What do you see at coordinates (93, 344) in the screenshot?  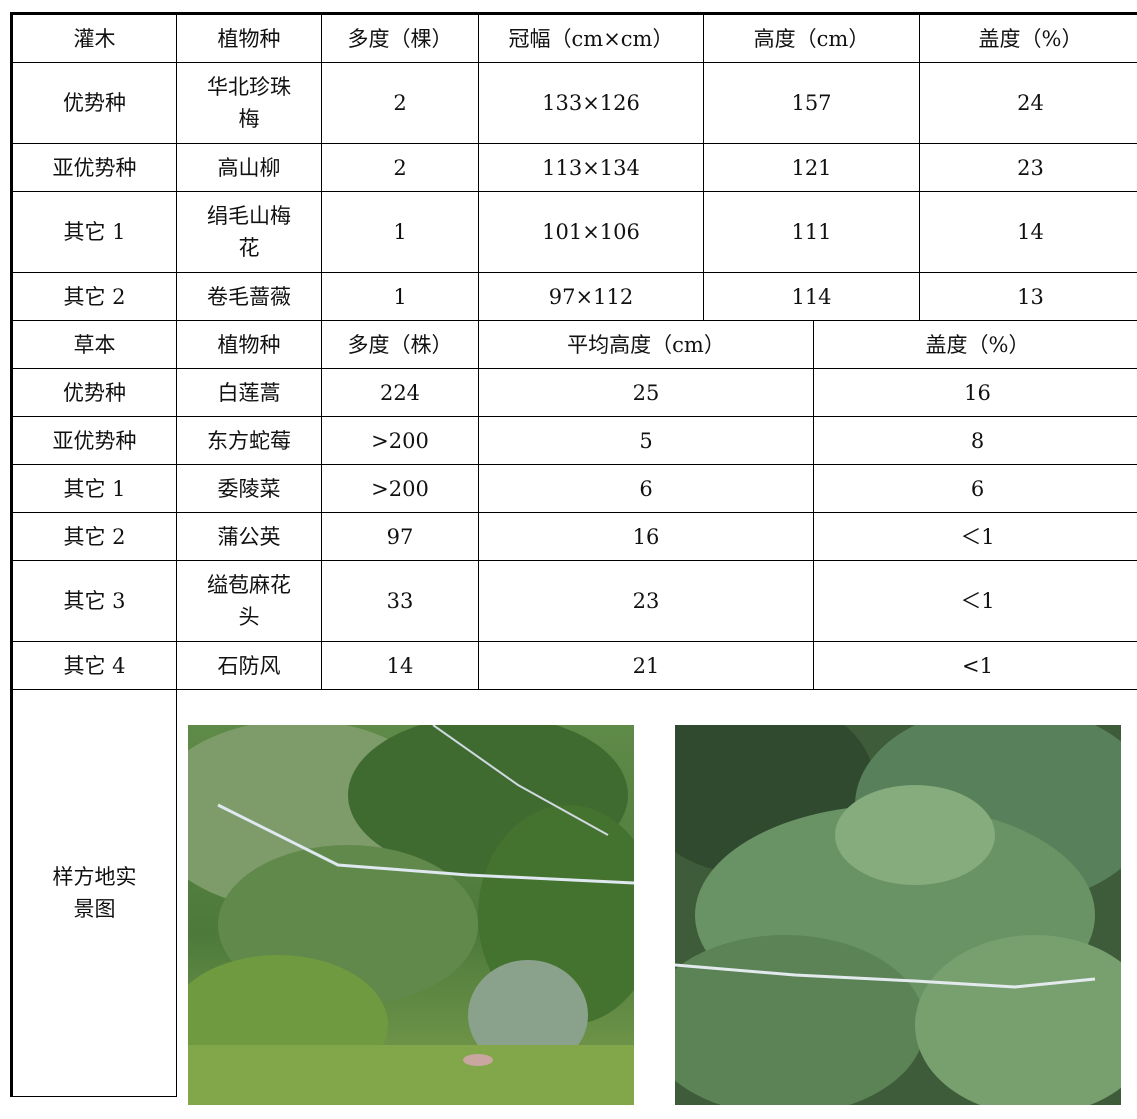 I see `header-cell: 草本` at bounding box center [93, 344].